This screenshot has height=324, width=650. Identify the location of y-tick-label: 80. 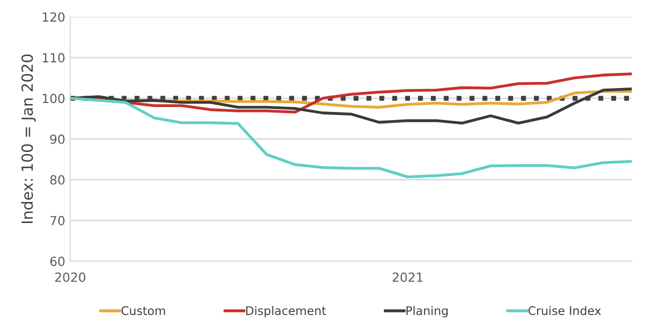
(57, 180).